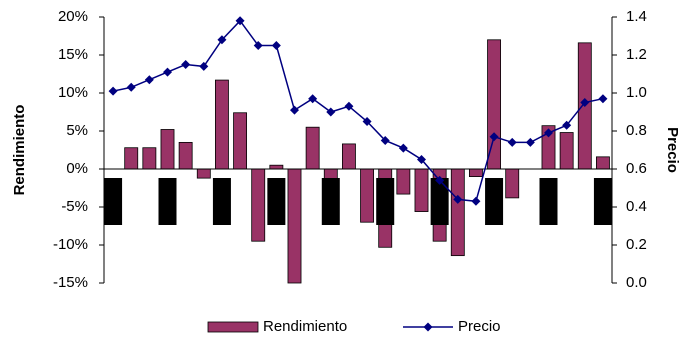 Image resolution: width=683 pixels, height=345 pixels. I want to click on y-tick-label: -10%, so click(70, 244).